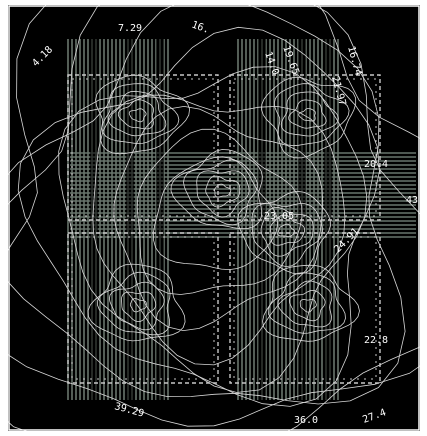  Describe the element at coordinates (412, 200) in the screenshot. I see `contour-label: 43` at that location.